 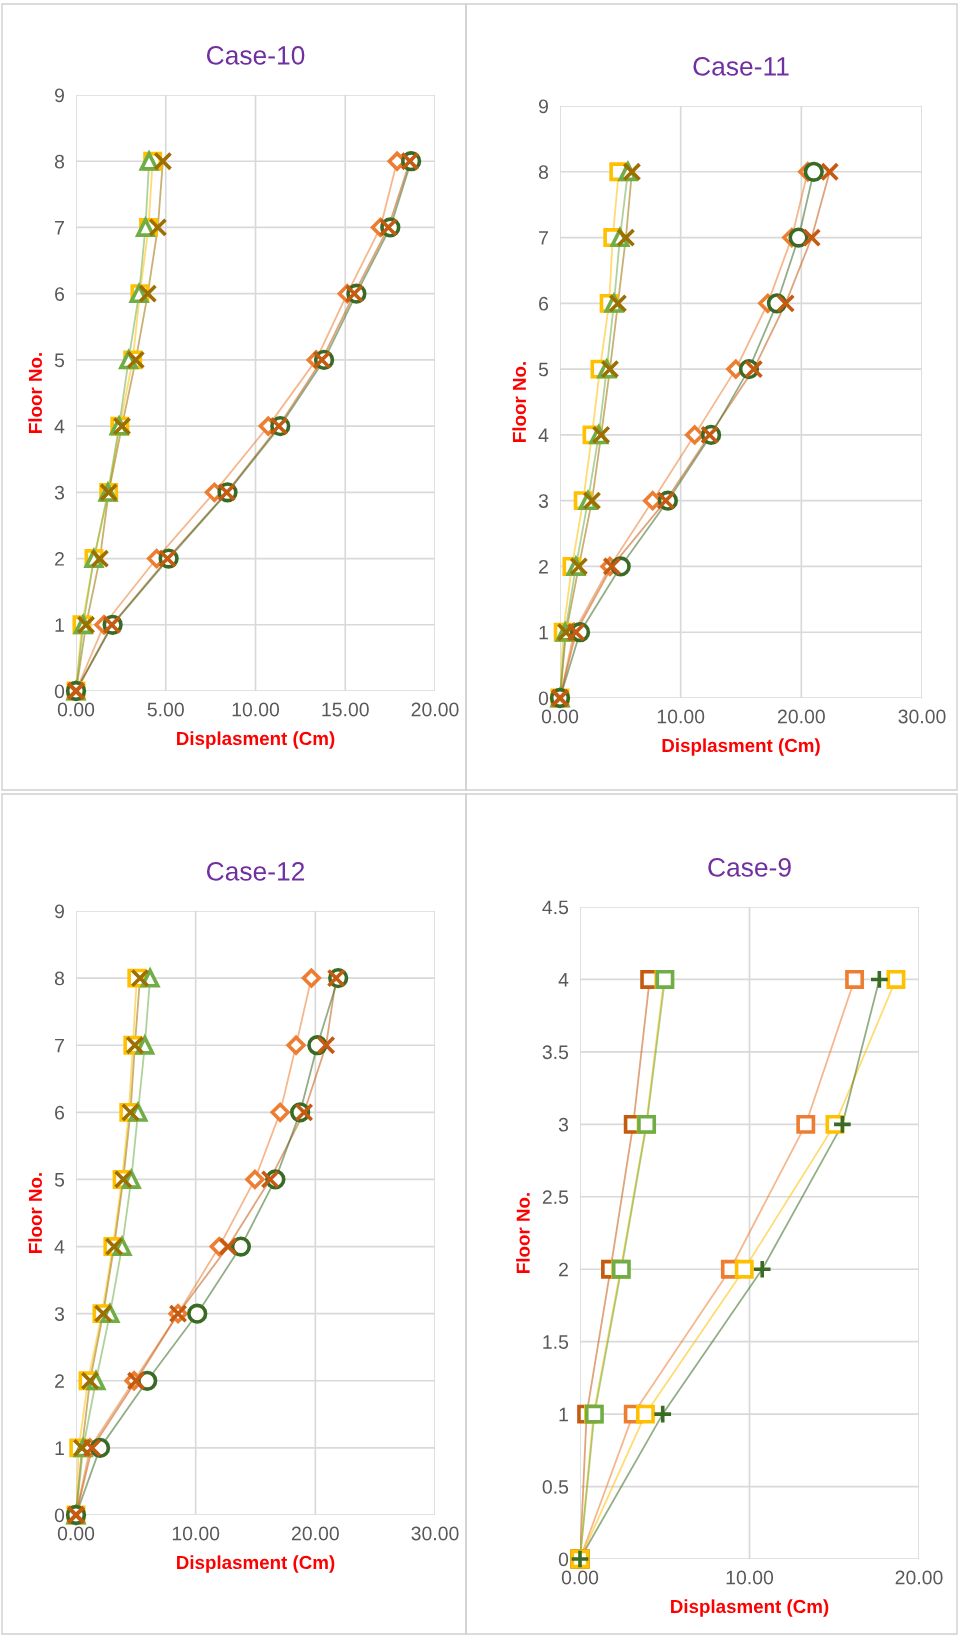 What do you see at coordinates (165, 709) in the screenshot?
I see `x-tick-label: 5.00` at bounding box center [165, 709].